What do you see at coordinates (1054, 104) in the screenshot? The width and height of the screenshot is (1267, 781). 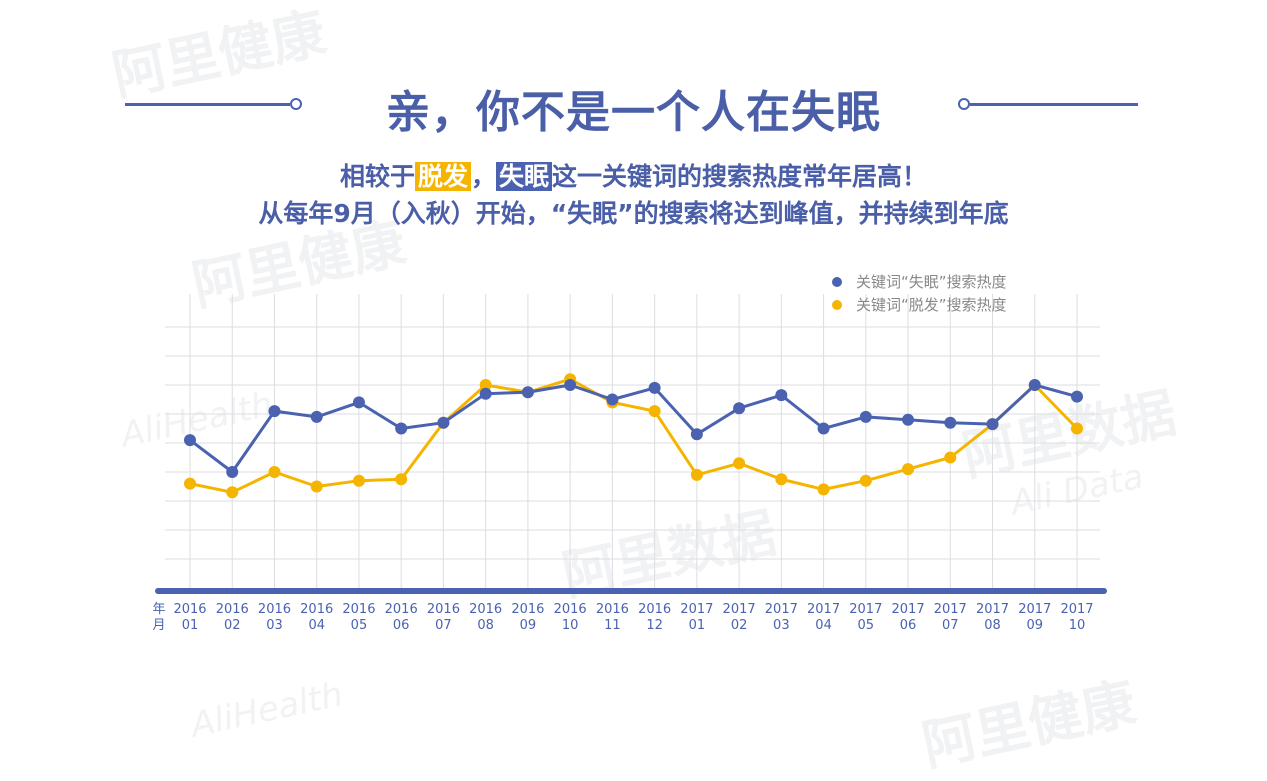 I see `title-line-right` at bounding box center [1054, 104].